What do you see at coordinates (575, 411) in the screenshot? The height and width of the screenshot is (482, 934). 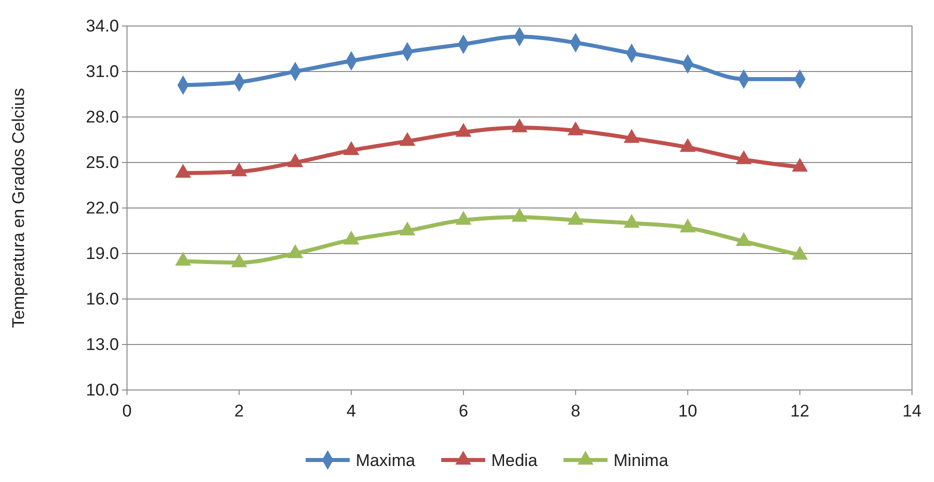 I see `x-tick-label: 8` at bounding box center [575, 411].